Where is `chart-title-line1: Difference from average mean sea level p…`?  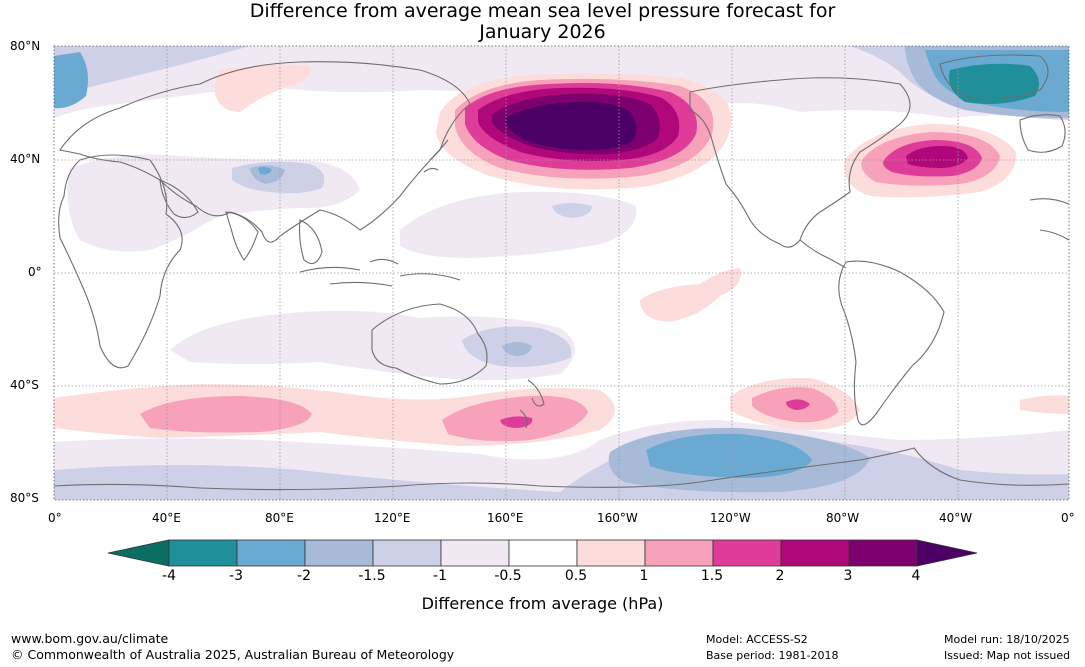
chart-title-line1: Difference from average mean sea level p… is located at coordinates (542, 11).